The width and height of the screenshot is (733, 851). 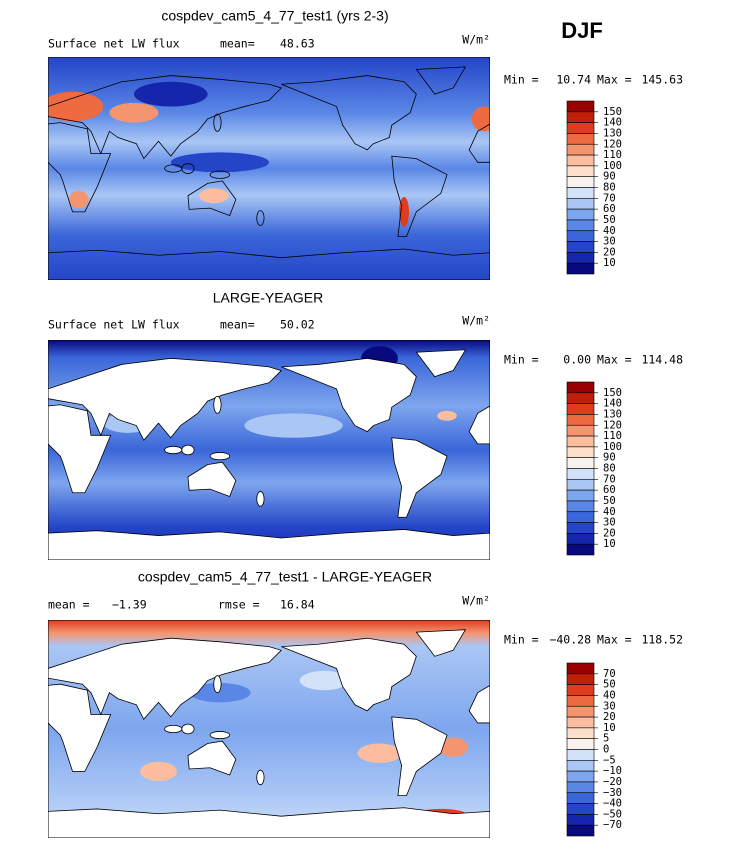 I want to click on colorbar-label: 100, so click(x=612, y=447).